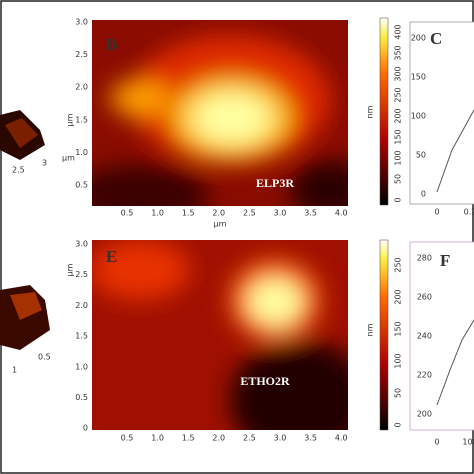  Describe the element at coordinates (398, 52) in the screenshot. I see `colorbar-tick-label: 350` at that location.